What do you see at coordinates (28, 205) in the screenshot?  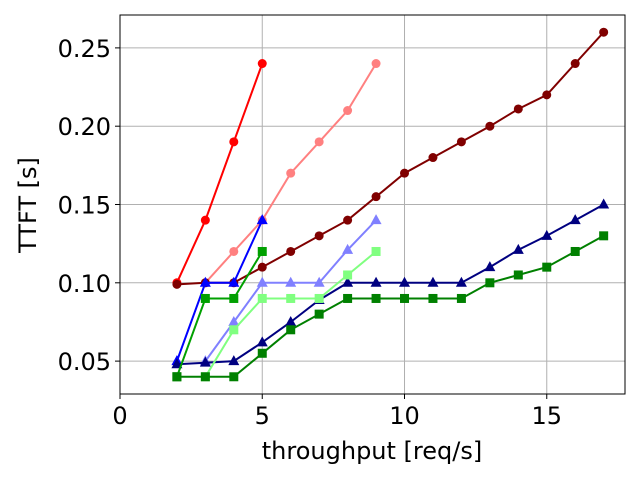 I see `y-axis-label: TTFT [s]` at bounding box center [28, 205].